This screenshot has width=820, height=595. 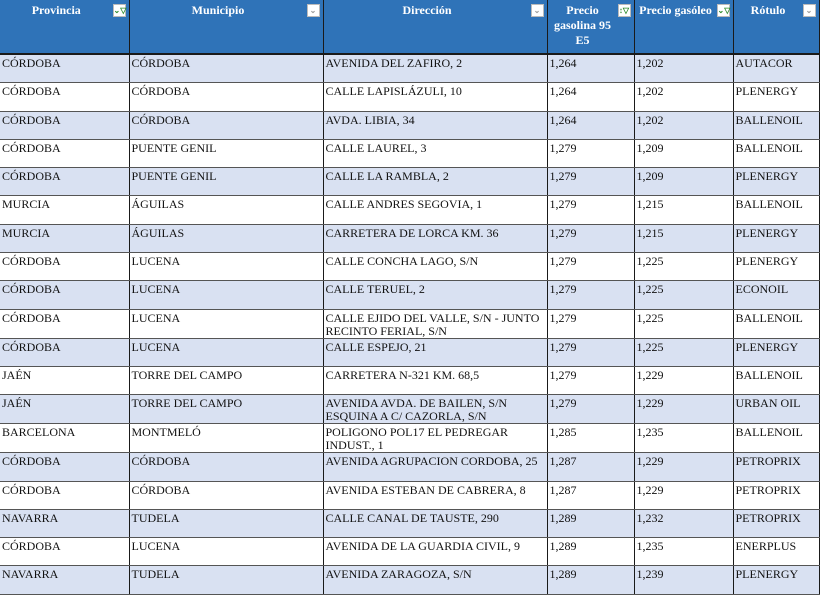 What do you see at coordinates (776, 69) in the screenshot?
I see `cell-rotulo: AUTACOR` at bounding box center [776, 69].